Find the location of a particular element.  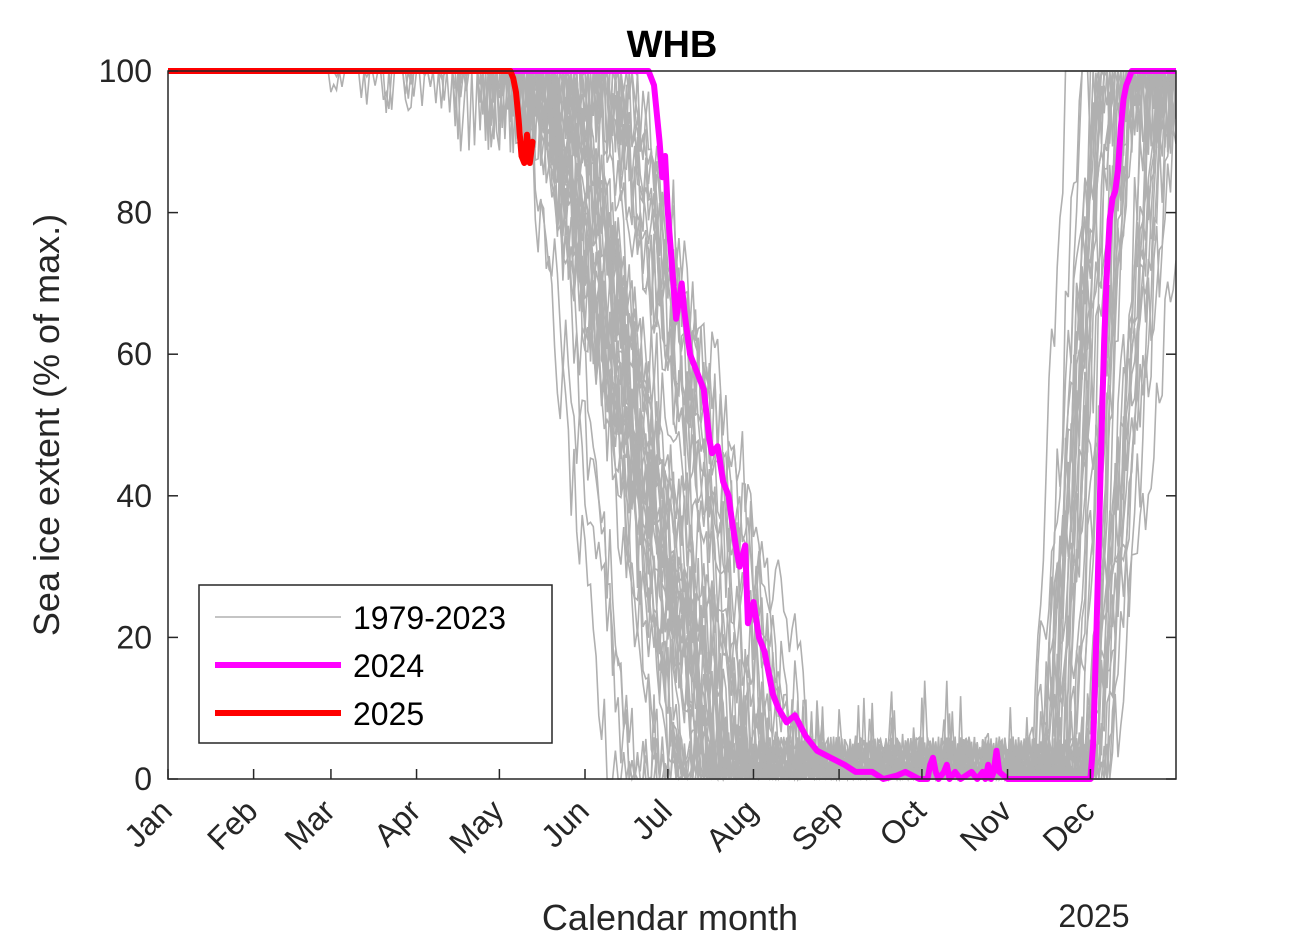

y-tick-label: 60 is located at coordinates (134, 354).